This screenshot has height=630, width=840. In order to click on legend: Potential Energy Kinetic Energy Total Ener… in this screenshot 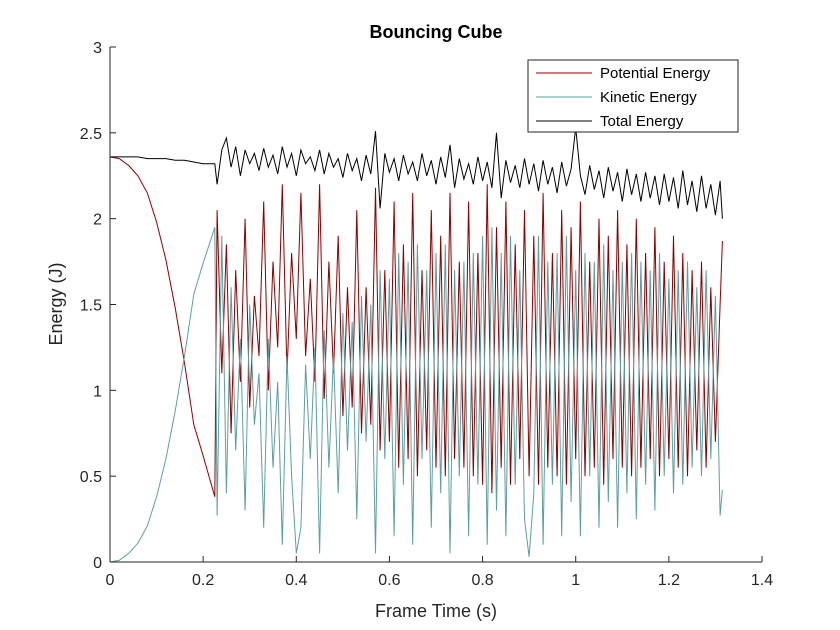, I will do `click(633, 96)`.